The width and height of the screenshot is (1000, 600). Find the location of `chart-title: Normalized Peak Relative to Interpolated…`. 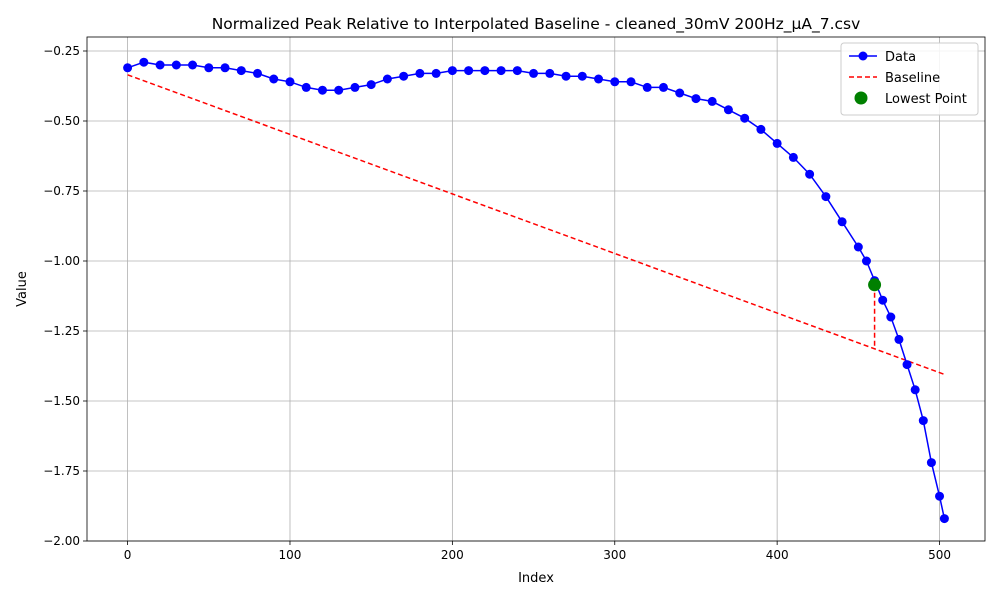

chart-title: Normalized Peak Relative to Interpolated… is located at coordinates (536, 24).